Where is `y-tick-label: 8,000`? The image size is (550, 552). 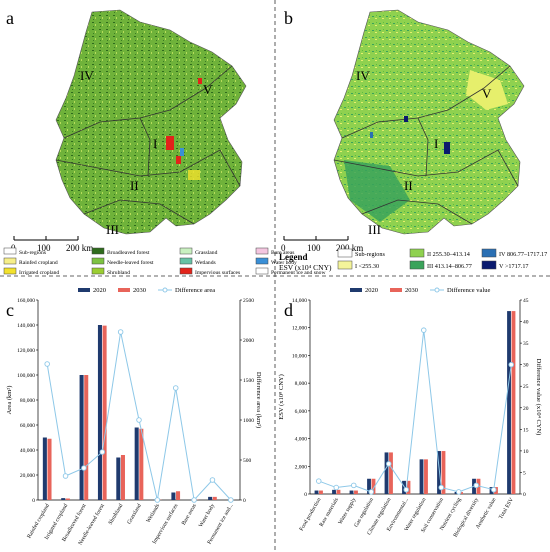
y-tick-label: 8,000 is located at coordinates (301, 384).